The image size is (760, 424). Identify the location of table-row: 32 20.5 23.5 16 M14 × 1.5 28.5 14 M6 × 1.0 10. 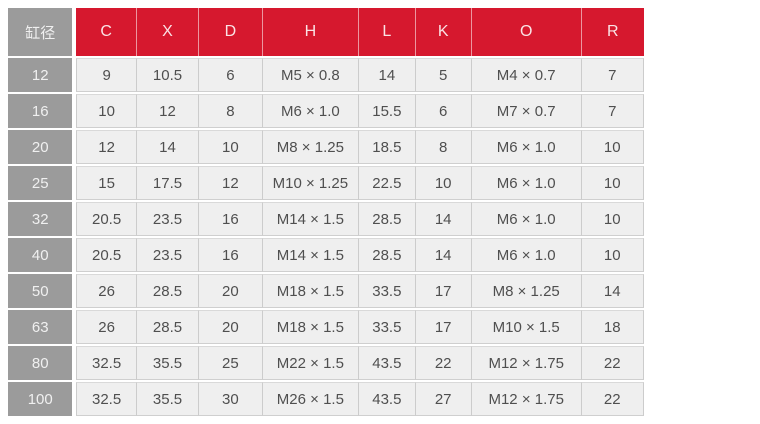
(326, 219).